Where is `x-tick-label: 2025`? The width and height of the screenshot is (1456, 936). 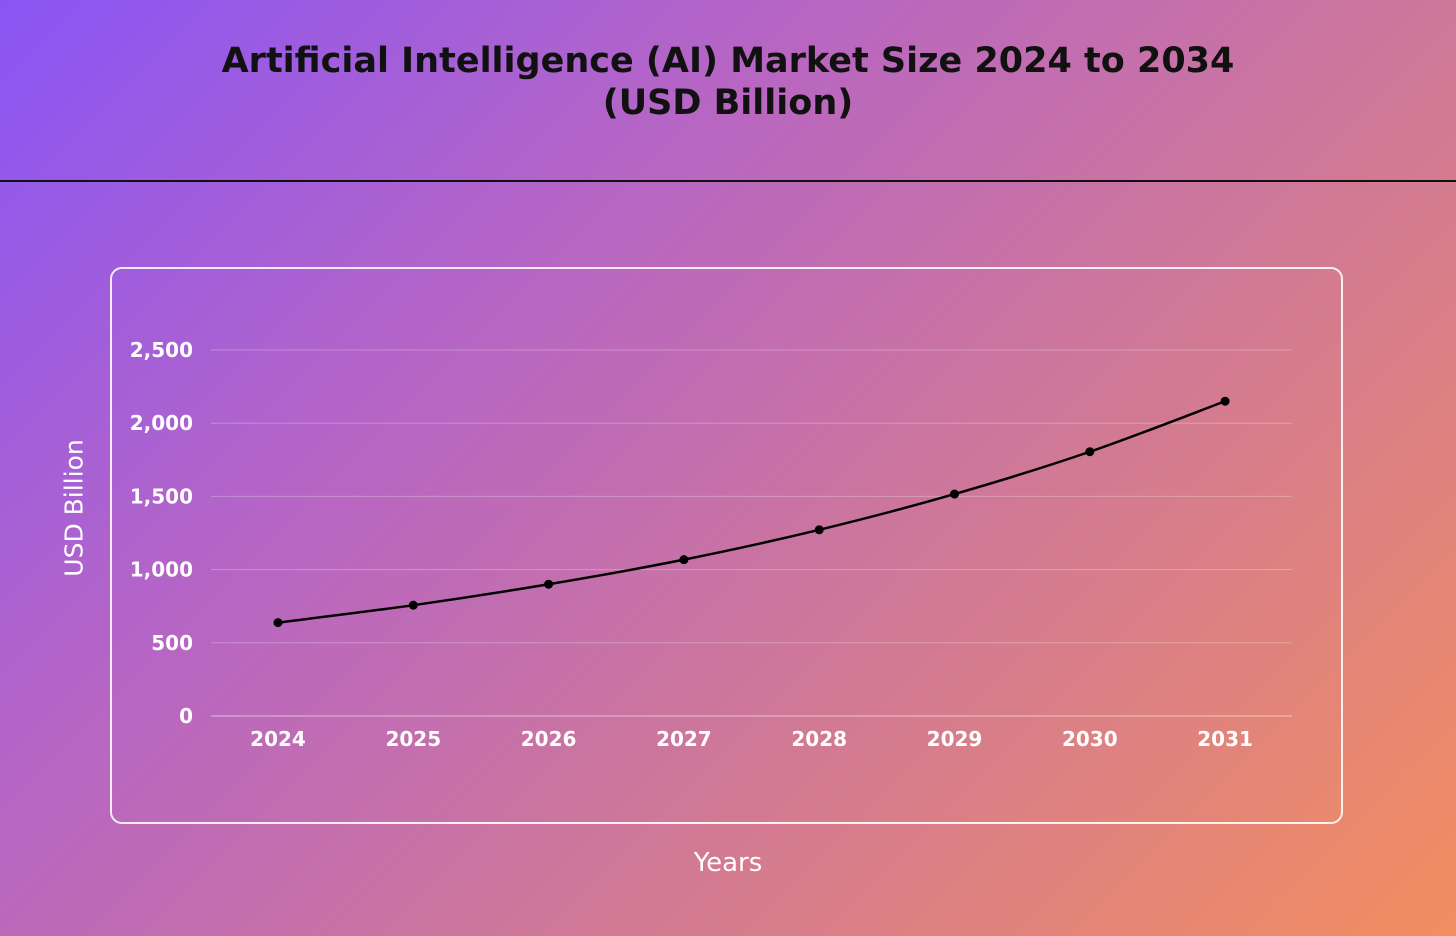
x-tick-label: 2025 is located at coordinates (413, 739).